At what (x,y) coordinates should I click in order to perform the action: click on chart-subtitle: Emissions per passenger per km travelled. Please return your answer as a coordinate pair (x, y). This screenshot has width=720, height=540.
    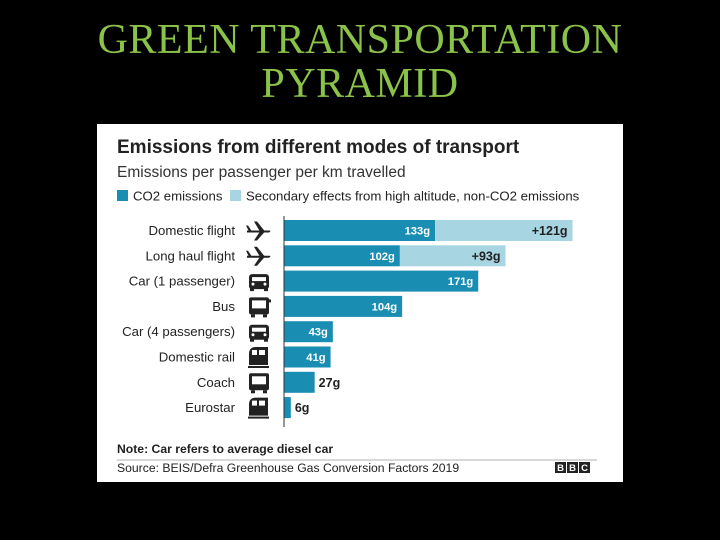
    Looking at the image, I should click on (261, 172).